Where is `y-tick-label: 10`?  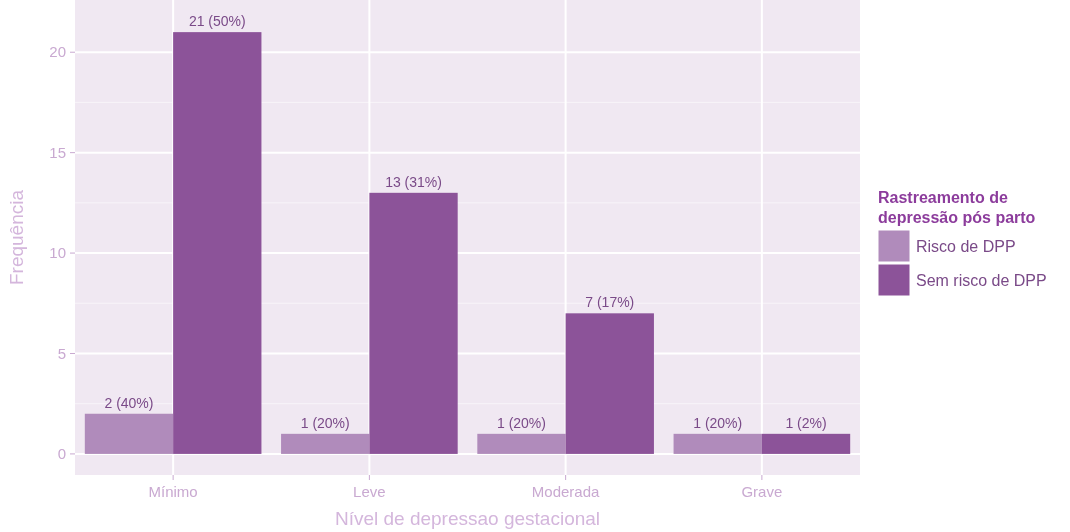
y-tick-label: 10 is located at coordinates (57, 253).